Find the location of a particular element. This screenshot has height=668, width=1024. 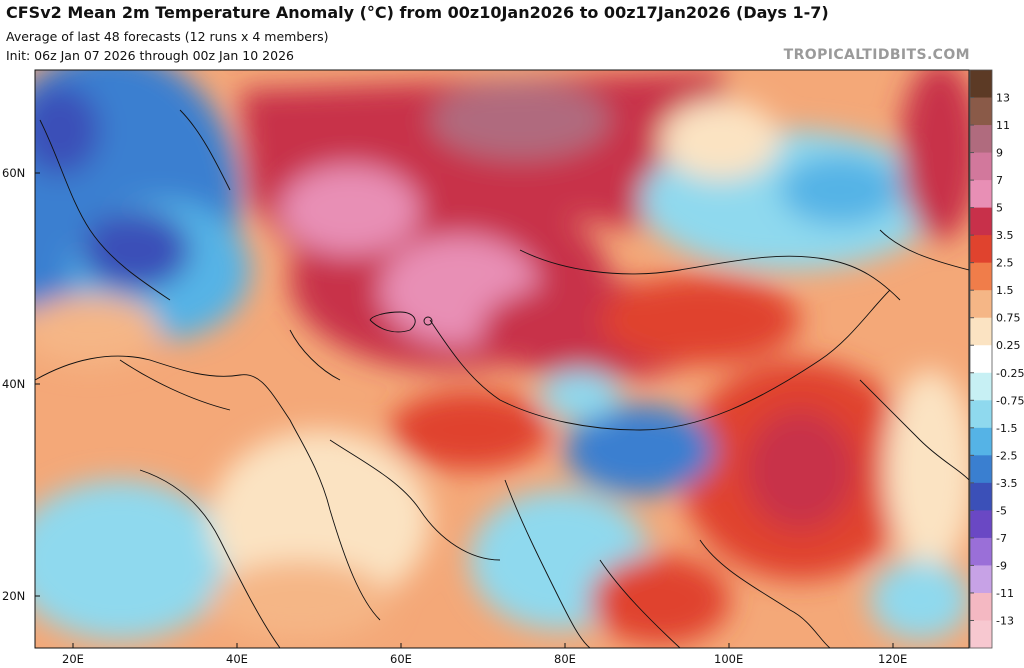

colorbar-label: 1.5 is located at coordinates (1005, 290).